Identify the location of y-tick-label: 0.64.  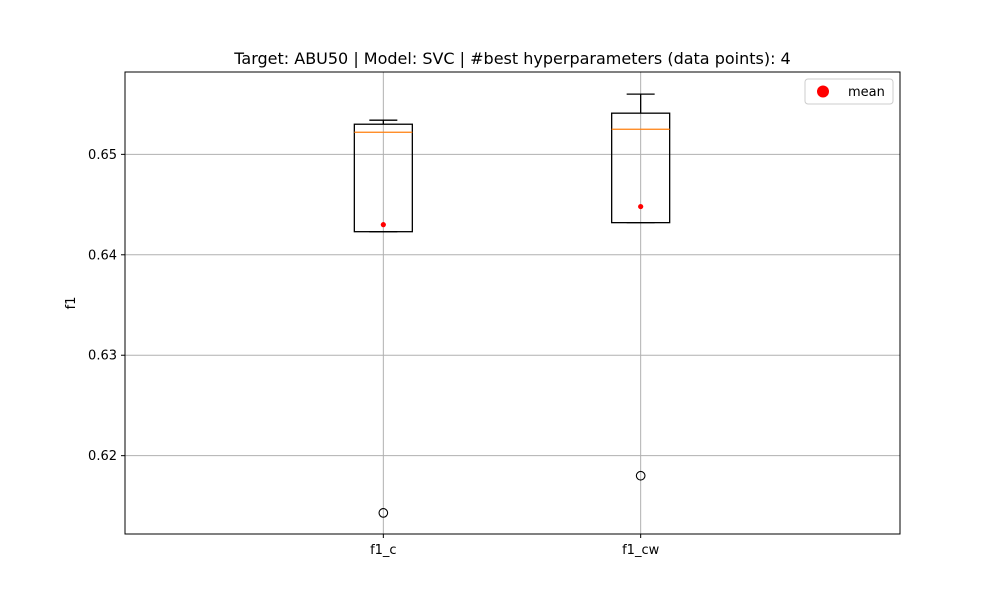
(102, 255).